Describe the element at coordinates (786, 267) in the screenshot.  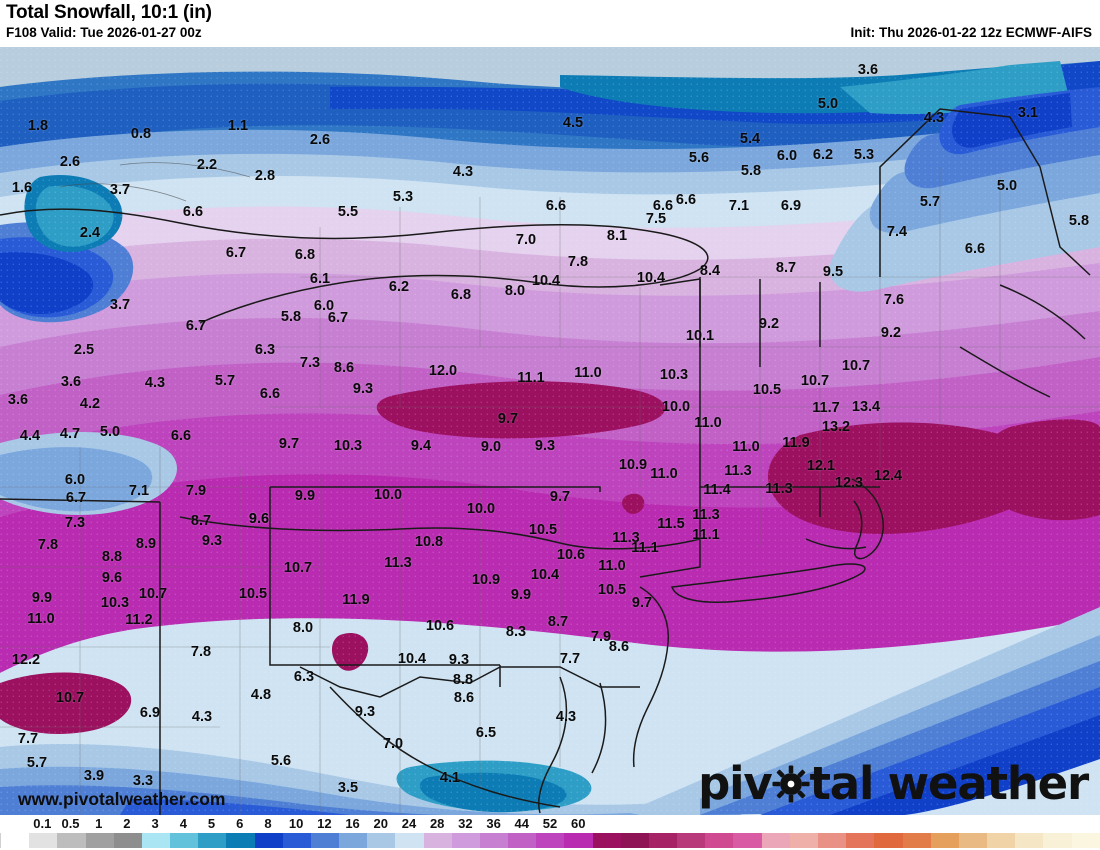
I see `snowfall-value-label: 8.7` at that location.